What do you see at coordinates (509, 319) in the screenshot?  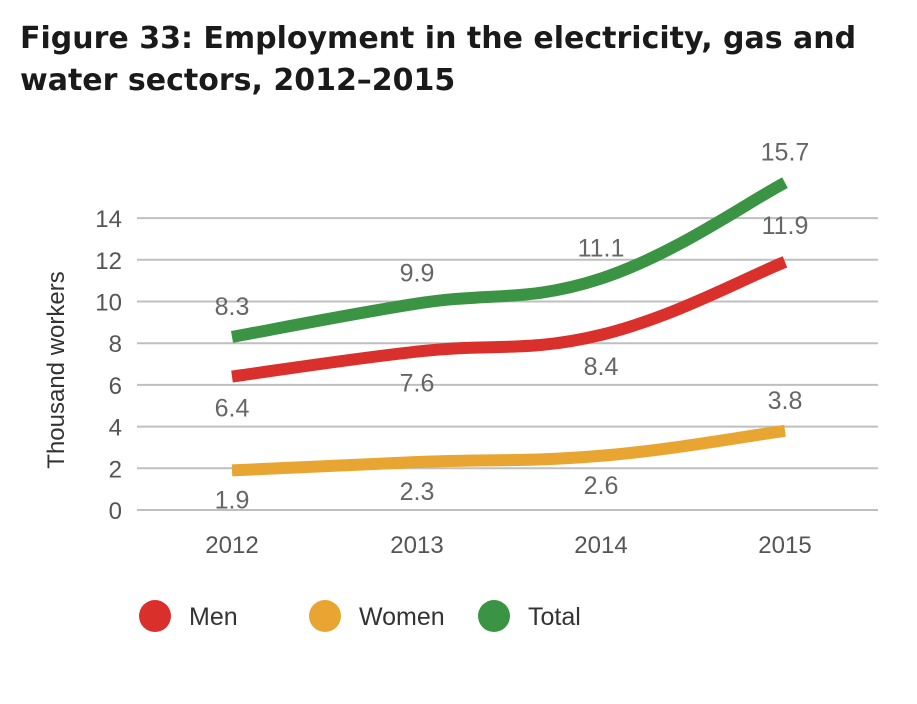 I see `series-line-men` at bounding box center [509, 319].